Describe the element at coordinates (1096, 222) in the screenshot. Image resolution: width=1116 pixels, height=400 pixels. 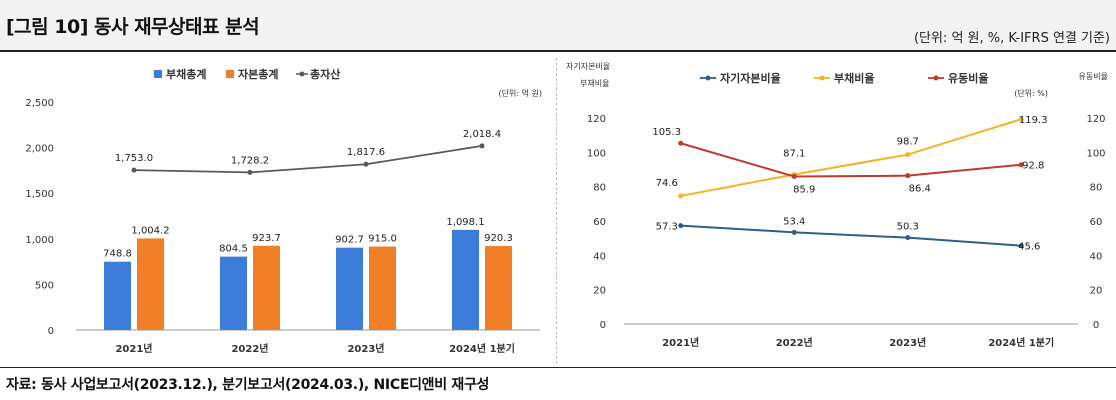
I see `y-tick-label-right: 60` at that location.